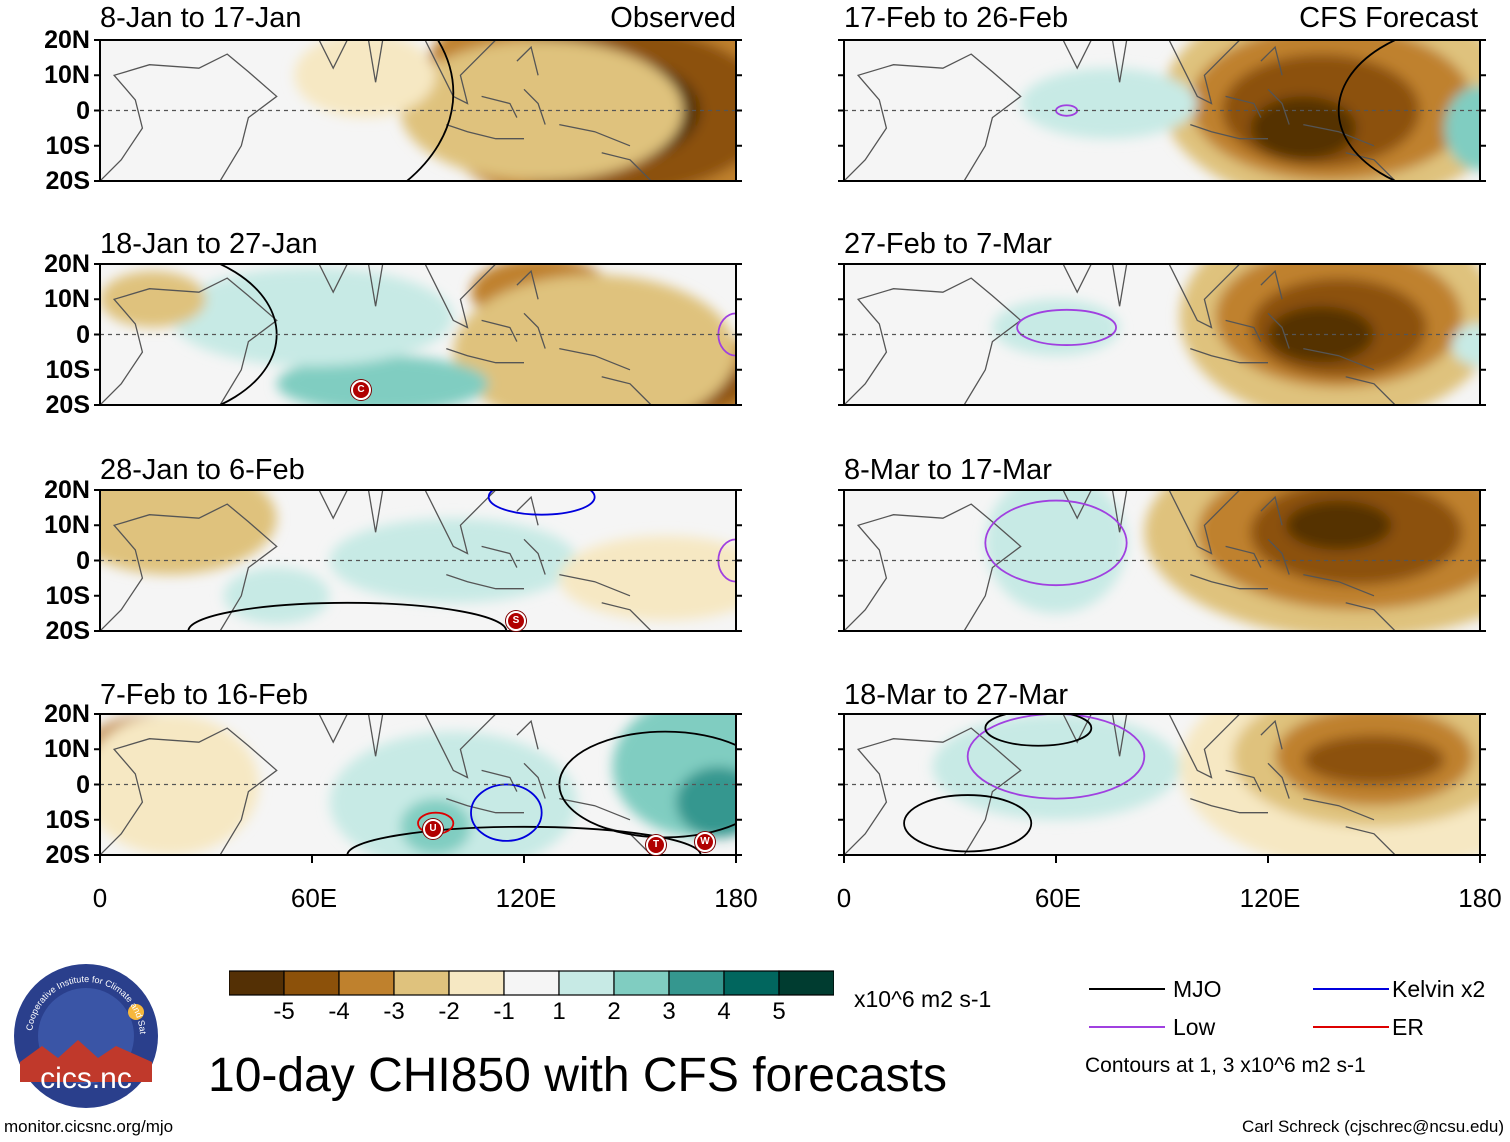 The width and height of the screenshot is (1510, 1142). I want to click on lat-label-3-4: 20S, so click(67, 855).